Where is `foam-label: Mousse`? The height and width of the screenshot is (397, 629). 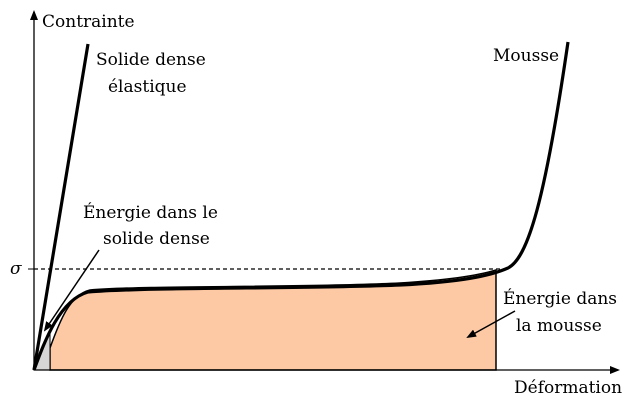 foam-label: Mousse is located at coordinates (526, 56).